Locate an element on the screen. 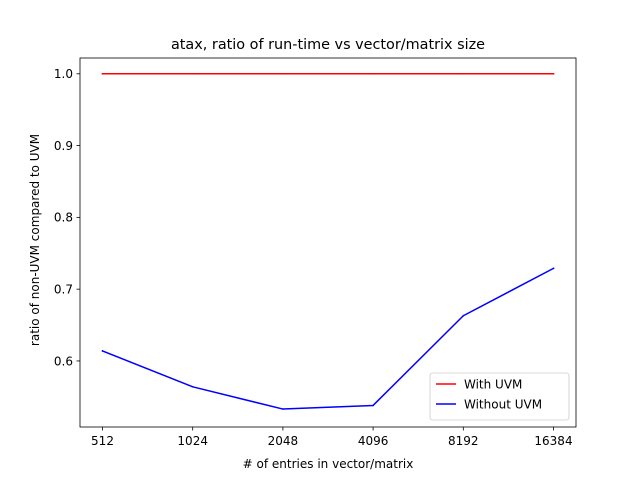 This screenshot has width=640, height=480. legend: With UVM Without UVM is located at coordinates (499, 396).